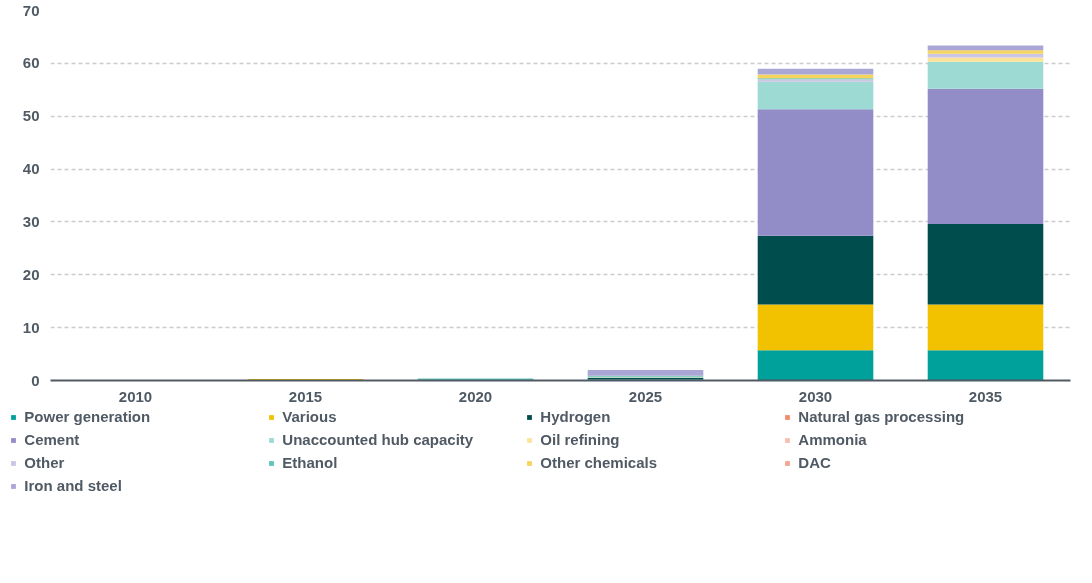 The height and width of the screenshot is (583, 1092). Describe the element at coordinates (305, 396) in the screenshot. I see `x-tick-label: 2015` at that location.